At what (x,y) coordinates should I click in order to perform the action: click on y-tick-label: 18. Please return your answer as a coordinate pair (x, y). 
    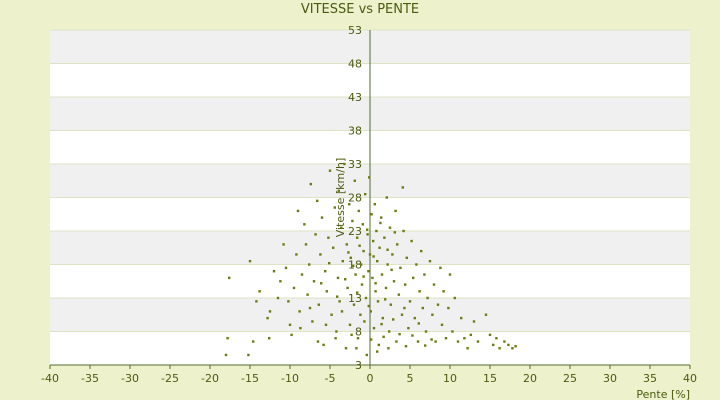
    Looking at the image, I should click on (355, 265).